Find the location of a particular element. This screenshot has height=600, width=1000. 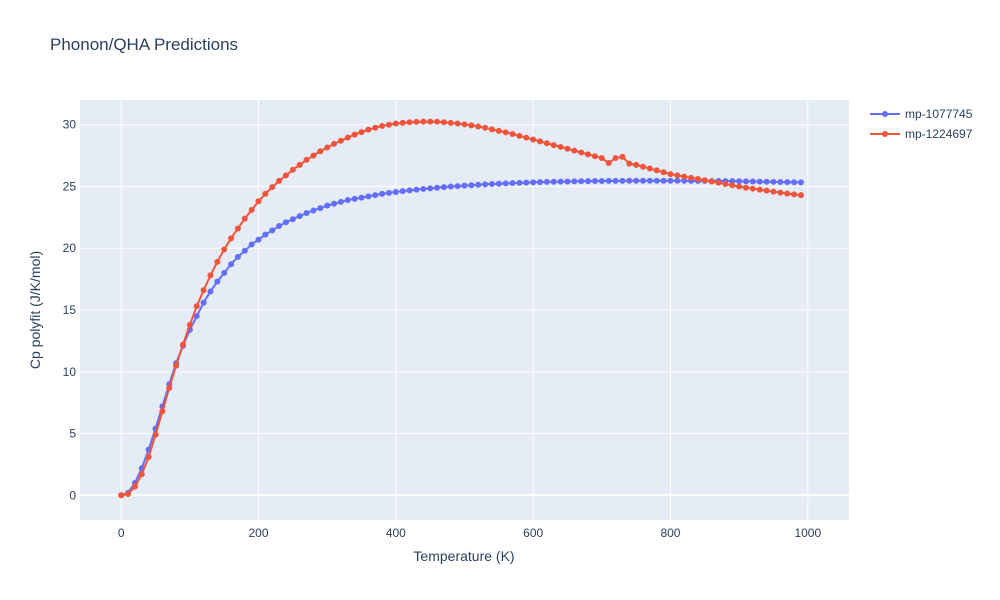

legend: mp-1077745 mp-1224697 is located at coordinates (921, 124).